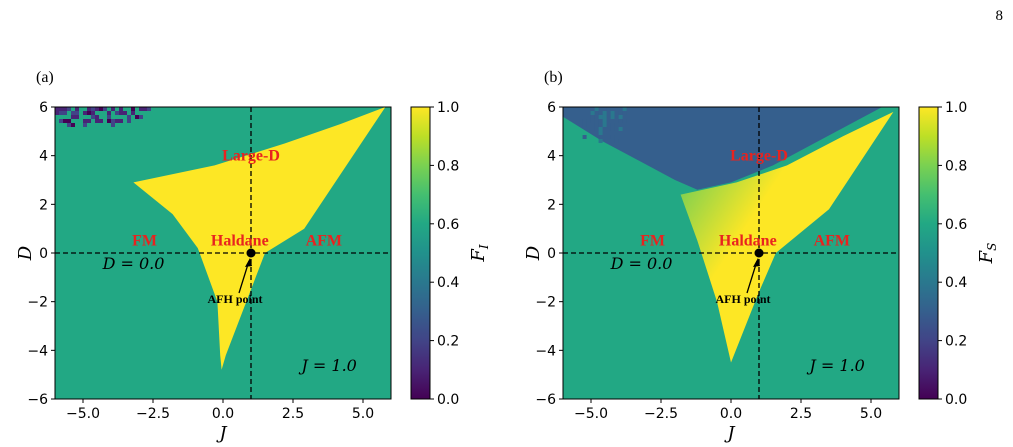  I want to click on y-tick-label: 4, so click(43, 157).